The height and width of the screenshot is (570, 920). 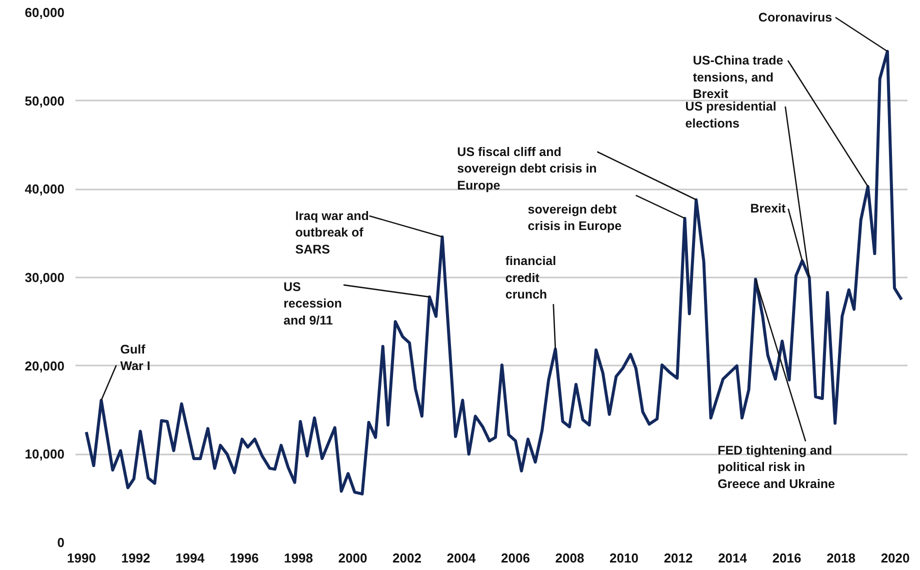 What do you see at coordinates (407, 558) in the screenshot?
I see `x-tick-label: 2002` at bounding box center [407, 558].